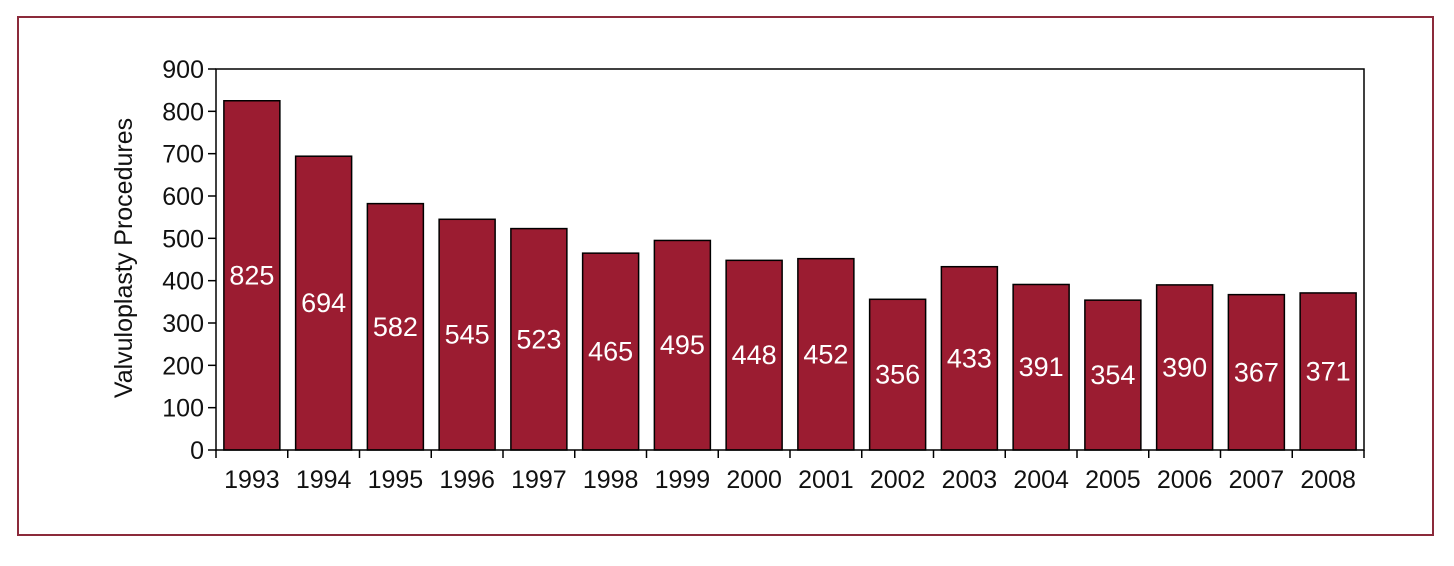 This screenshot has height=566, width=1454. Describe the element at coordinates (183, 112) in the screenshot. I see `y-tick-label: 800` at that location.